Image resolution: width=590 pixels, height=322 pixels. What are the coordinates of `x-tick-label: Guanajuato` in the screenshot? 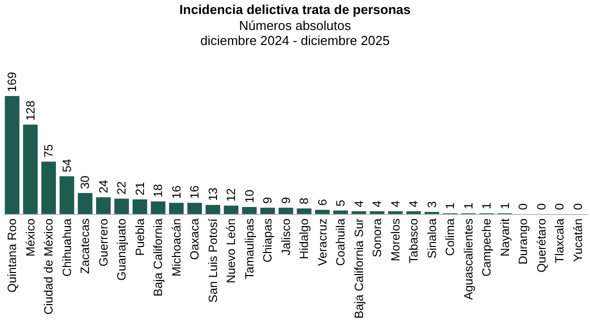 It's located at (121, 249).